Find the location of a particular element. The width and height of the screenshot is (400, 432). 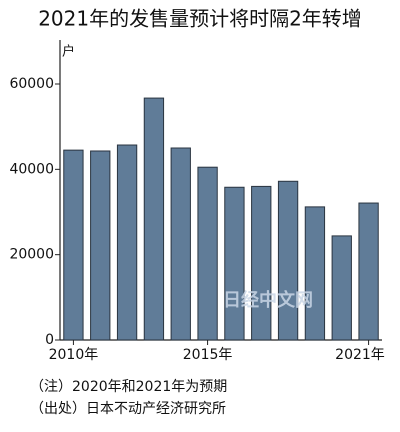

note: （注）2020年和2021年为预期 is located at coordinates (128, 387).